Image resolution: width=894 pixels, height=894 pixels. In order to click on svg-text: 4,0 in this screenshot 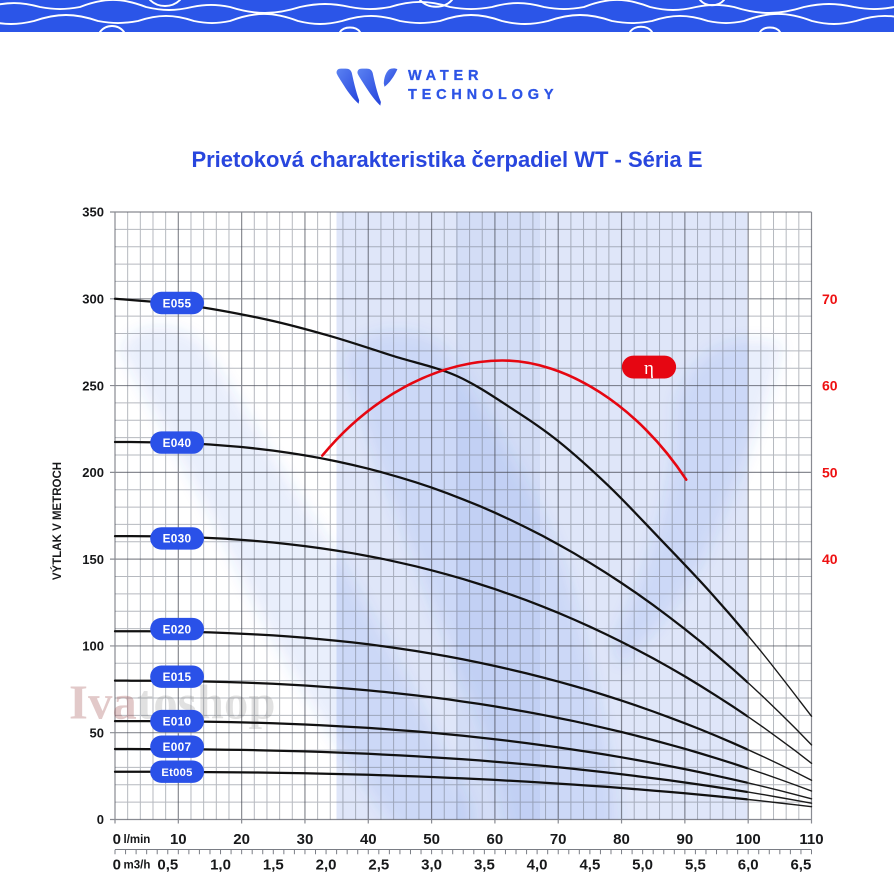, I will do `click(537, 864)`.